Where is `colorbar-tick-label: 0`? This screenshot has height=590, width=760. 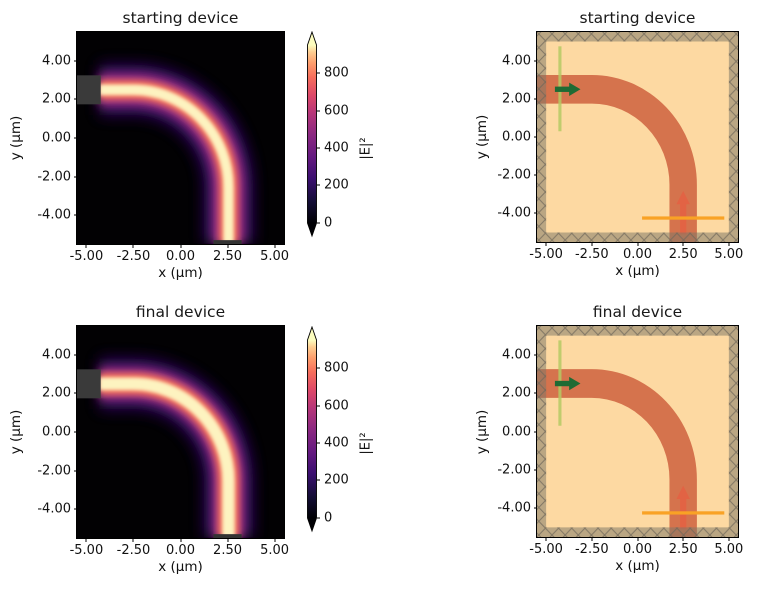
colorbar-tick-label: 0 is located at coordinates (328, 518).